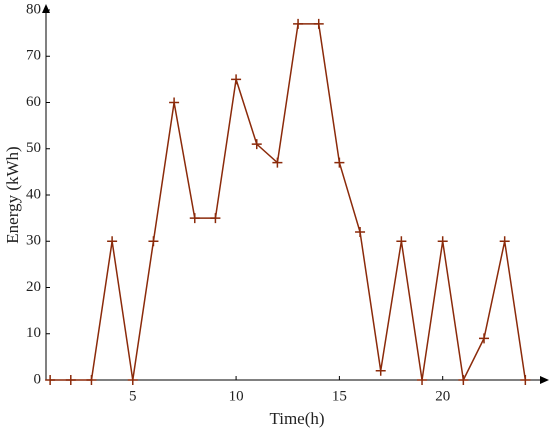  What do you see at coordinates (33, 194) in the screenshot?
I see `y-tick-label: 40` at bounding box center [33, 194].